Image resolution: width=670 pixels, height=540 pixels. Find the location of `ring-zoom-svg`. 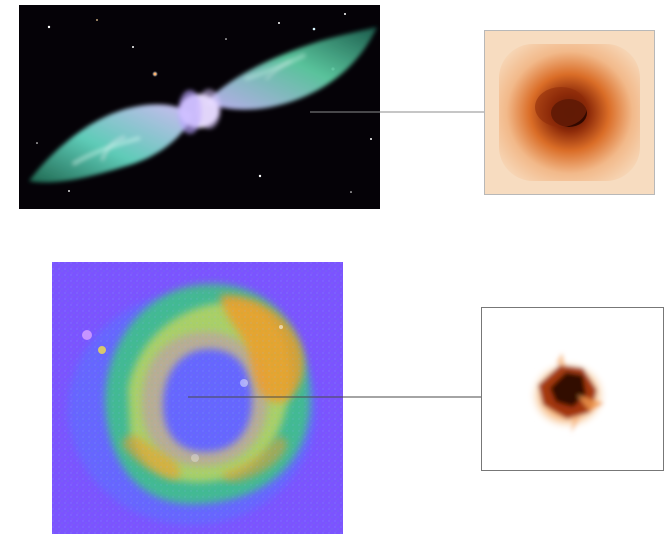

ring-zoom-svg is located at coordinates (572, 389).